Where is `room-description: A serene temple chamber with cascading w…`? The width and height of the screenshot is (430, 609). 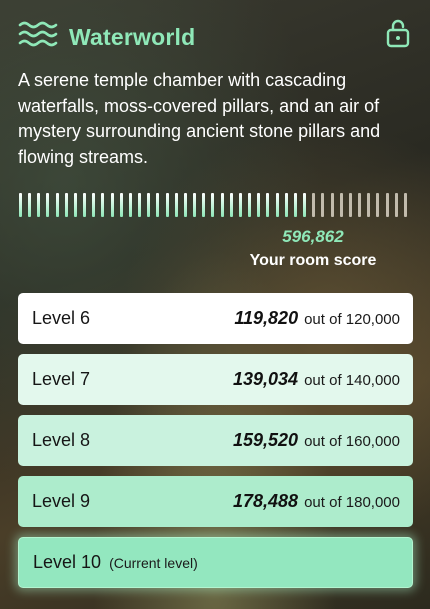 room-description: A serene temple chamber with cascading w… is located at coordinates (199, 118).